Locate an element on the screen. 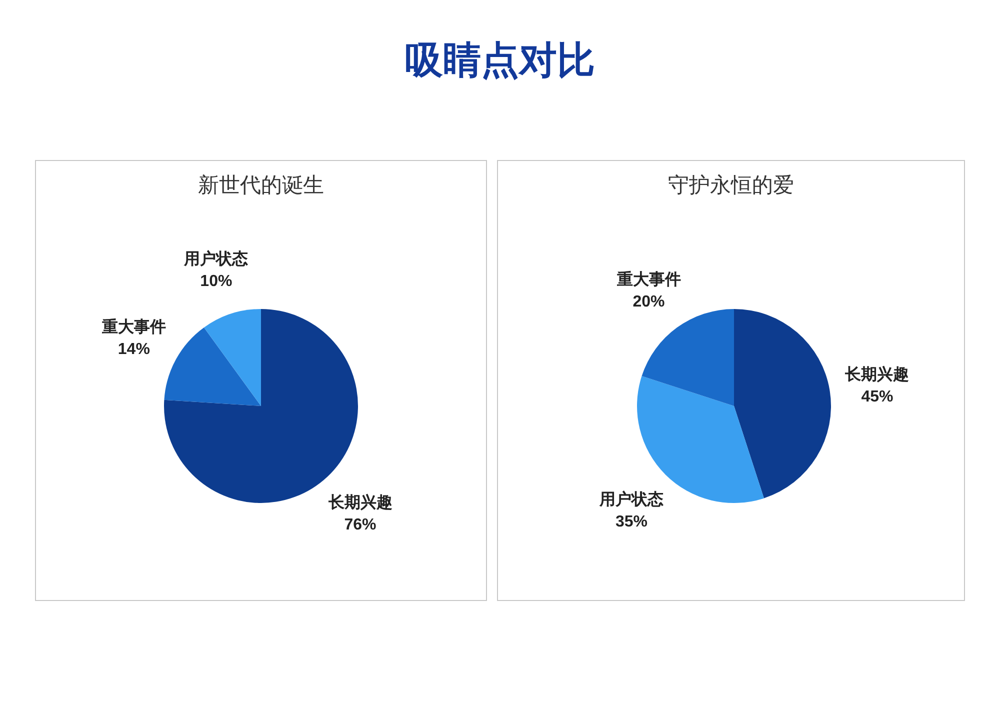 This screenshot has width=1000, height=708. chart-title: 新世代的诞生 is located at coordinates (261, 186).